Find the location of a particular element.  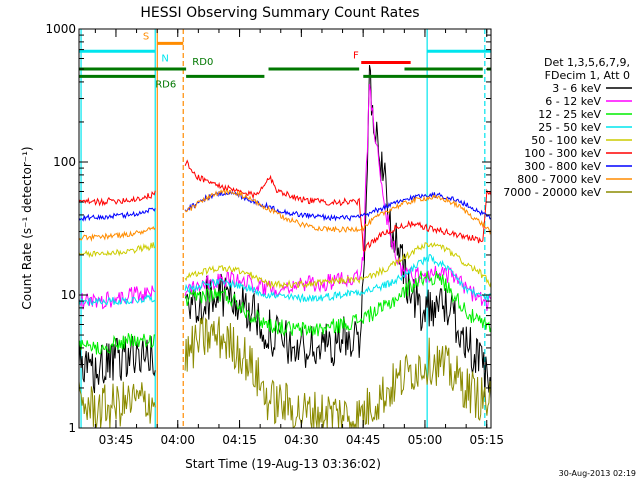

flag-label-4: RD0 is located at coordinates (202, 62).